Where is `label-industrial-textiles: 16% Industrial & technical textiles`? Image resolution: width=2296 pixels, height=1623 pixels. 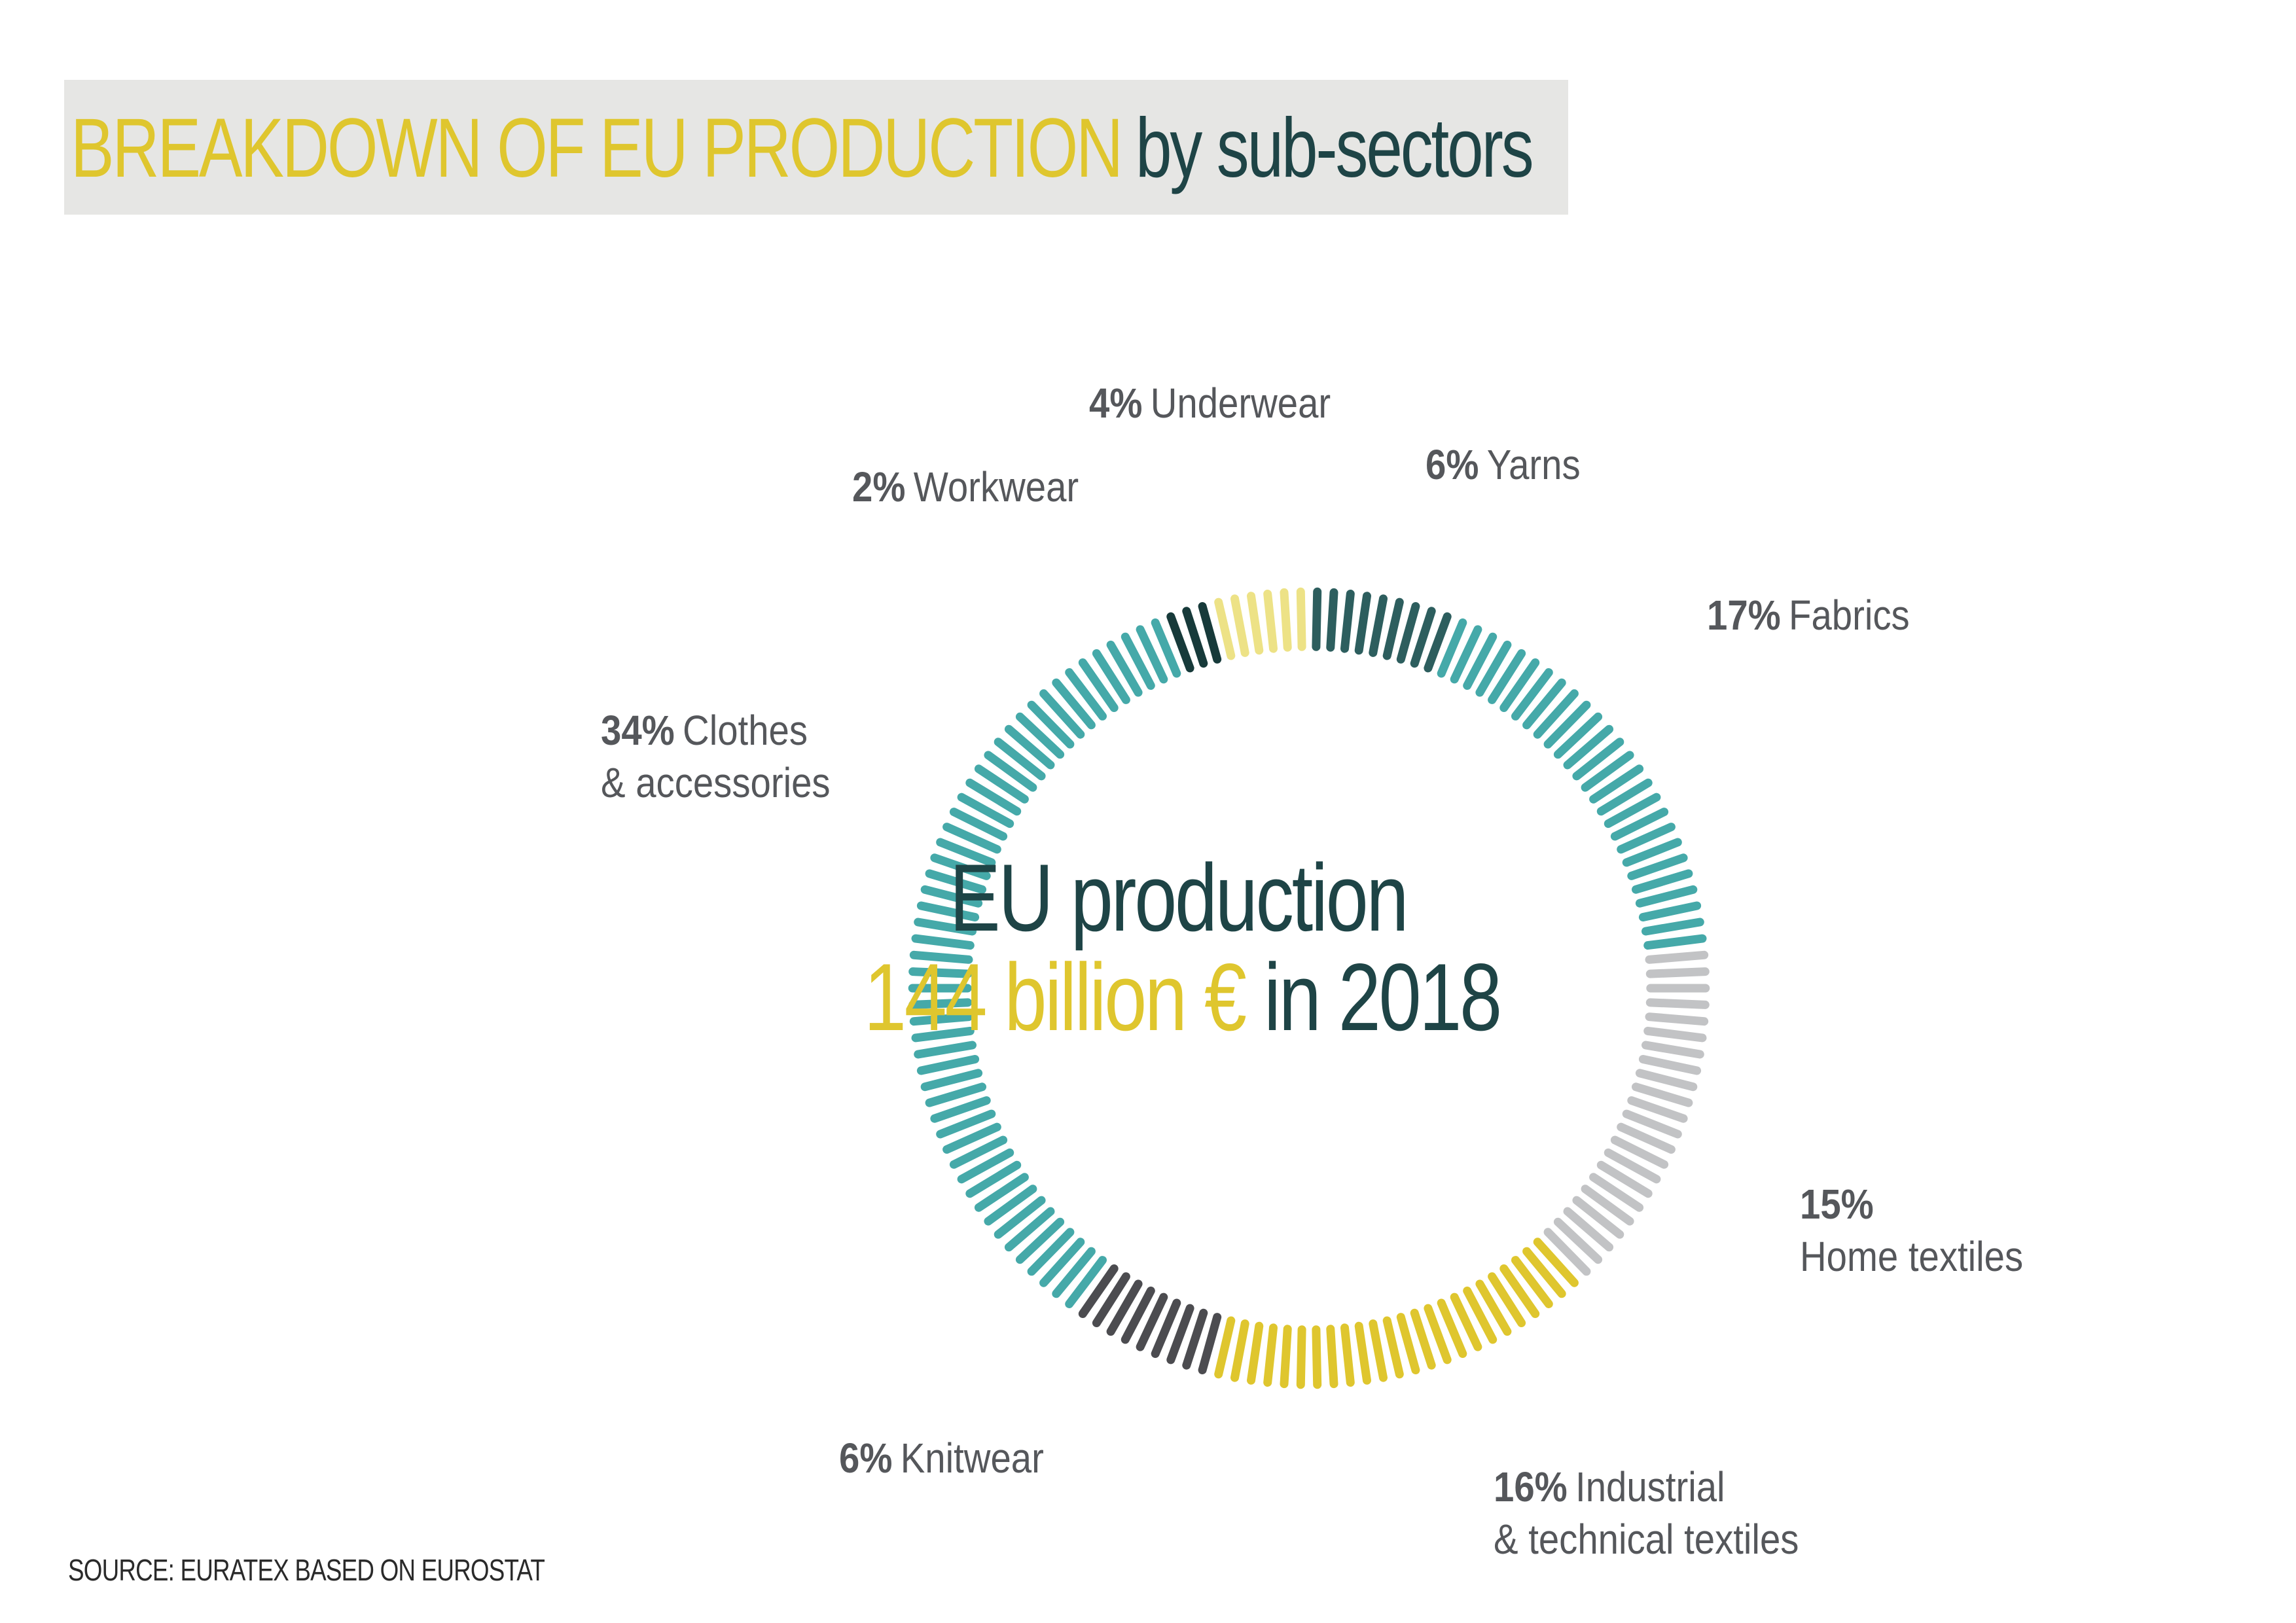 label-industrial-textiles: 16% Industrial & technical textiles is located at coordinates (1646, 1513).